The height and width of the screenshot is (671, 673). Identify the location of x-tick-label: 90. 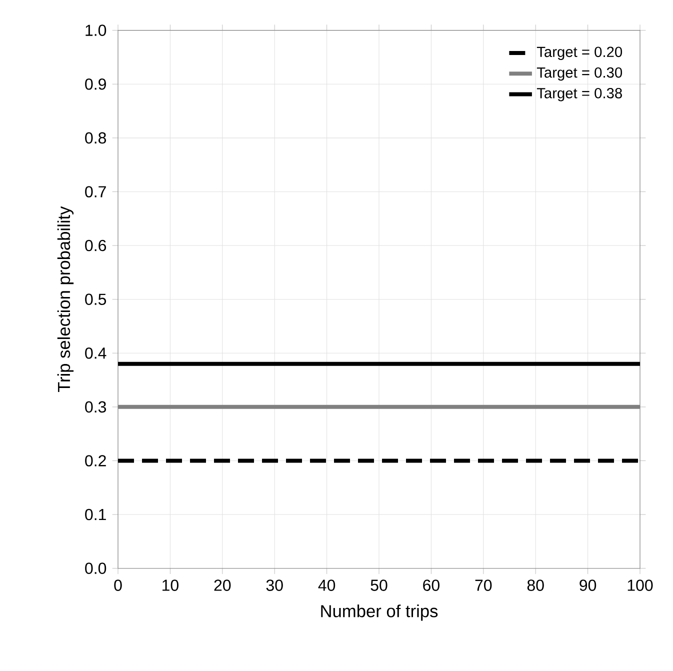
(588, 585).